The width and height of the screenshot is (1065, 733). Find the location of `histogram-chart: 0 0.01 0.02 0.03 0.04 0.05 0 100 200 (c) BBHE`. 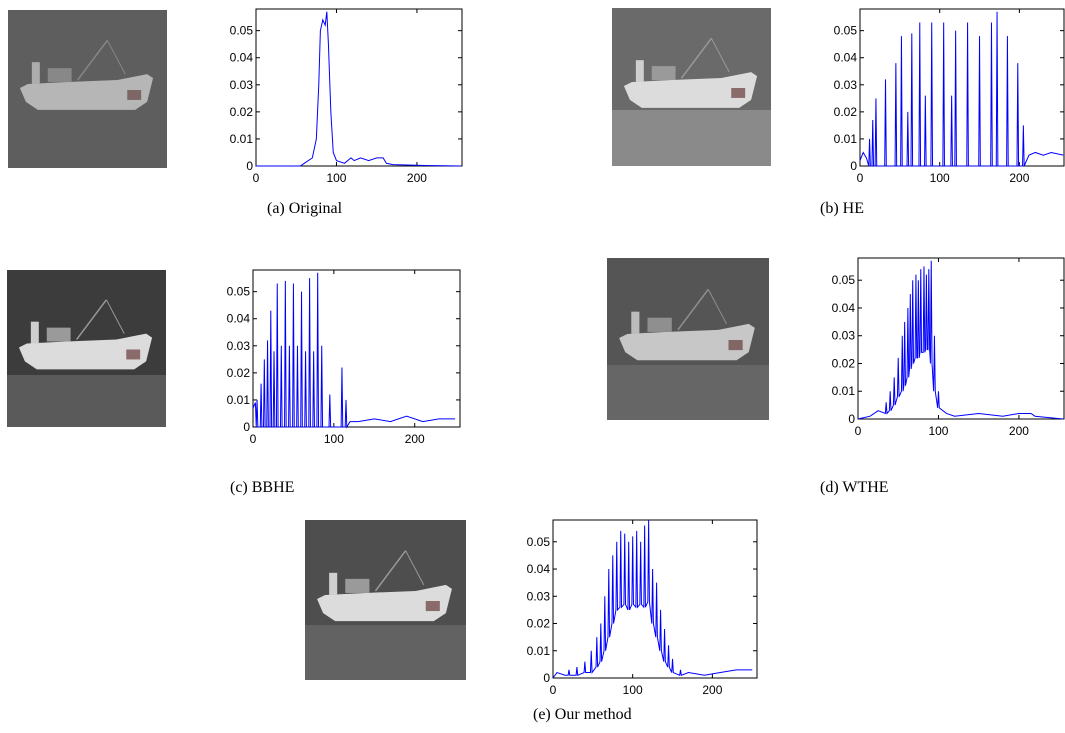

histogram-chart: 0 0.01 0.02 0.03 0.04 0.05 0 100 200 (c) BBHE is located at coordinates (344, 382).